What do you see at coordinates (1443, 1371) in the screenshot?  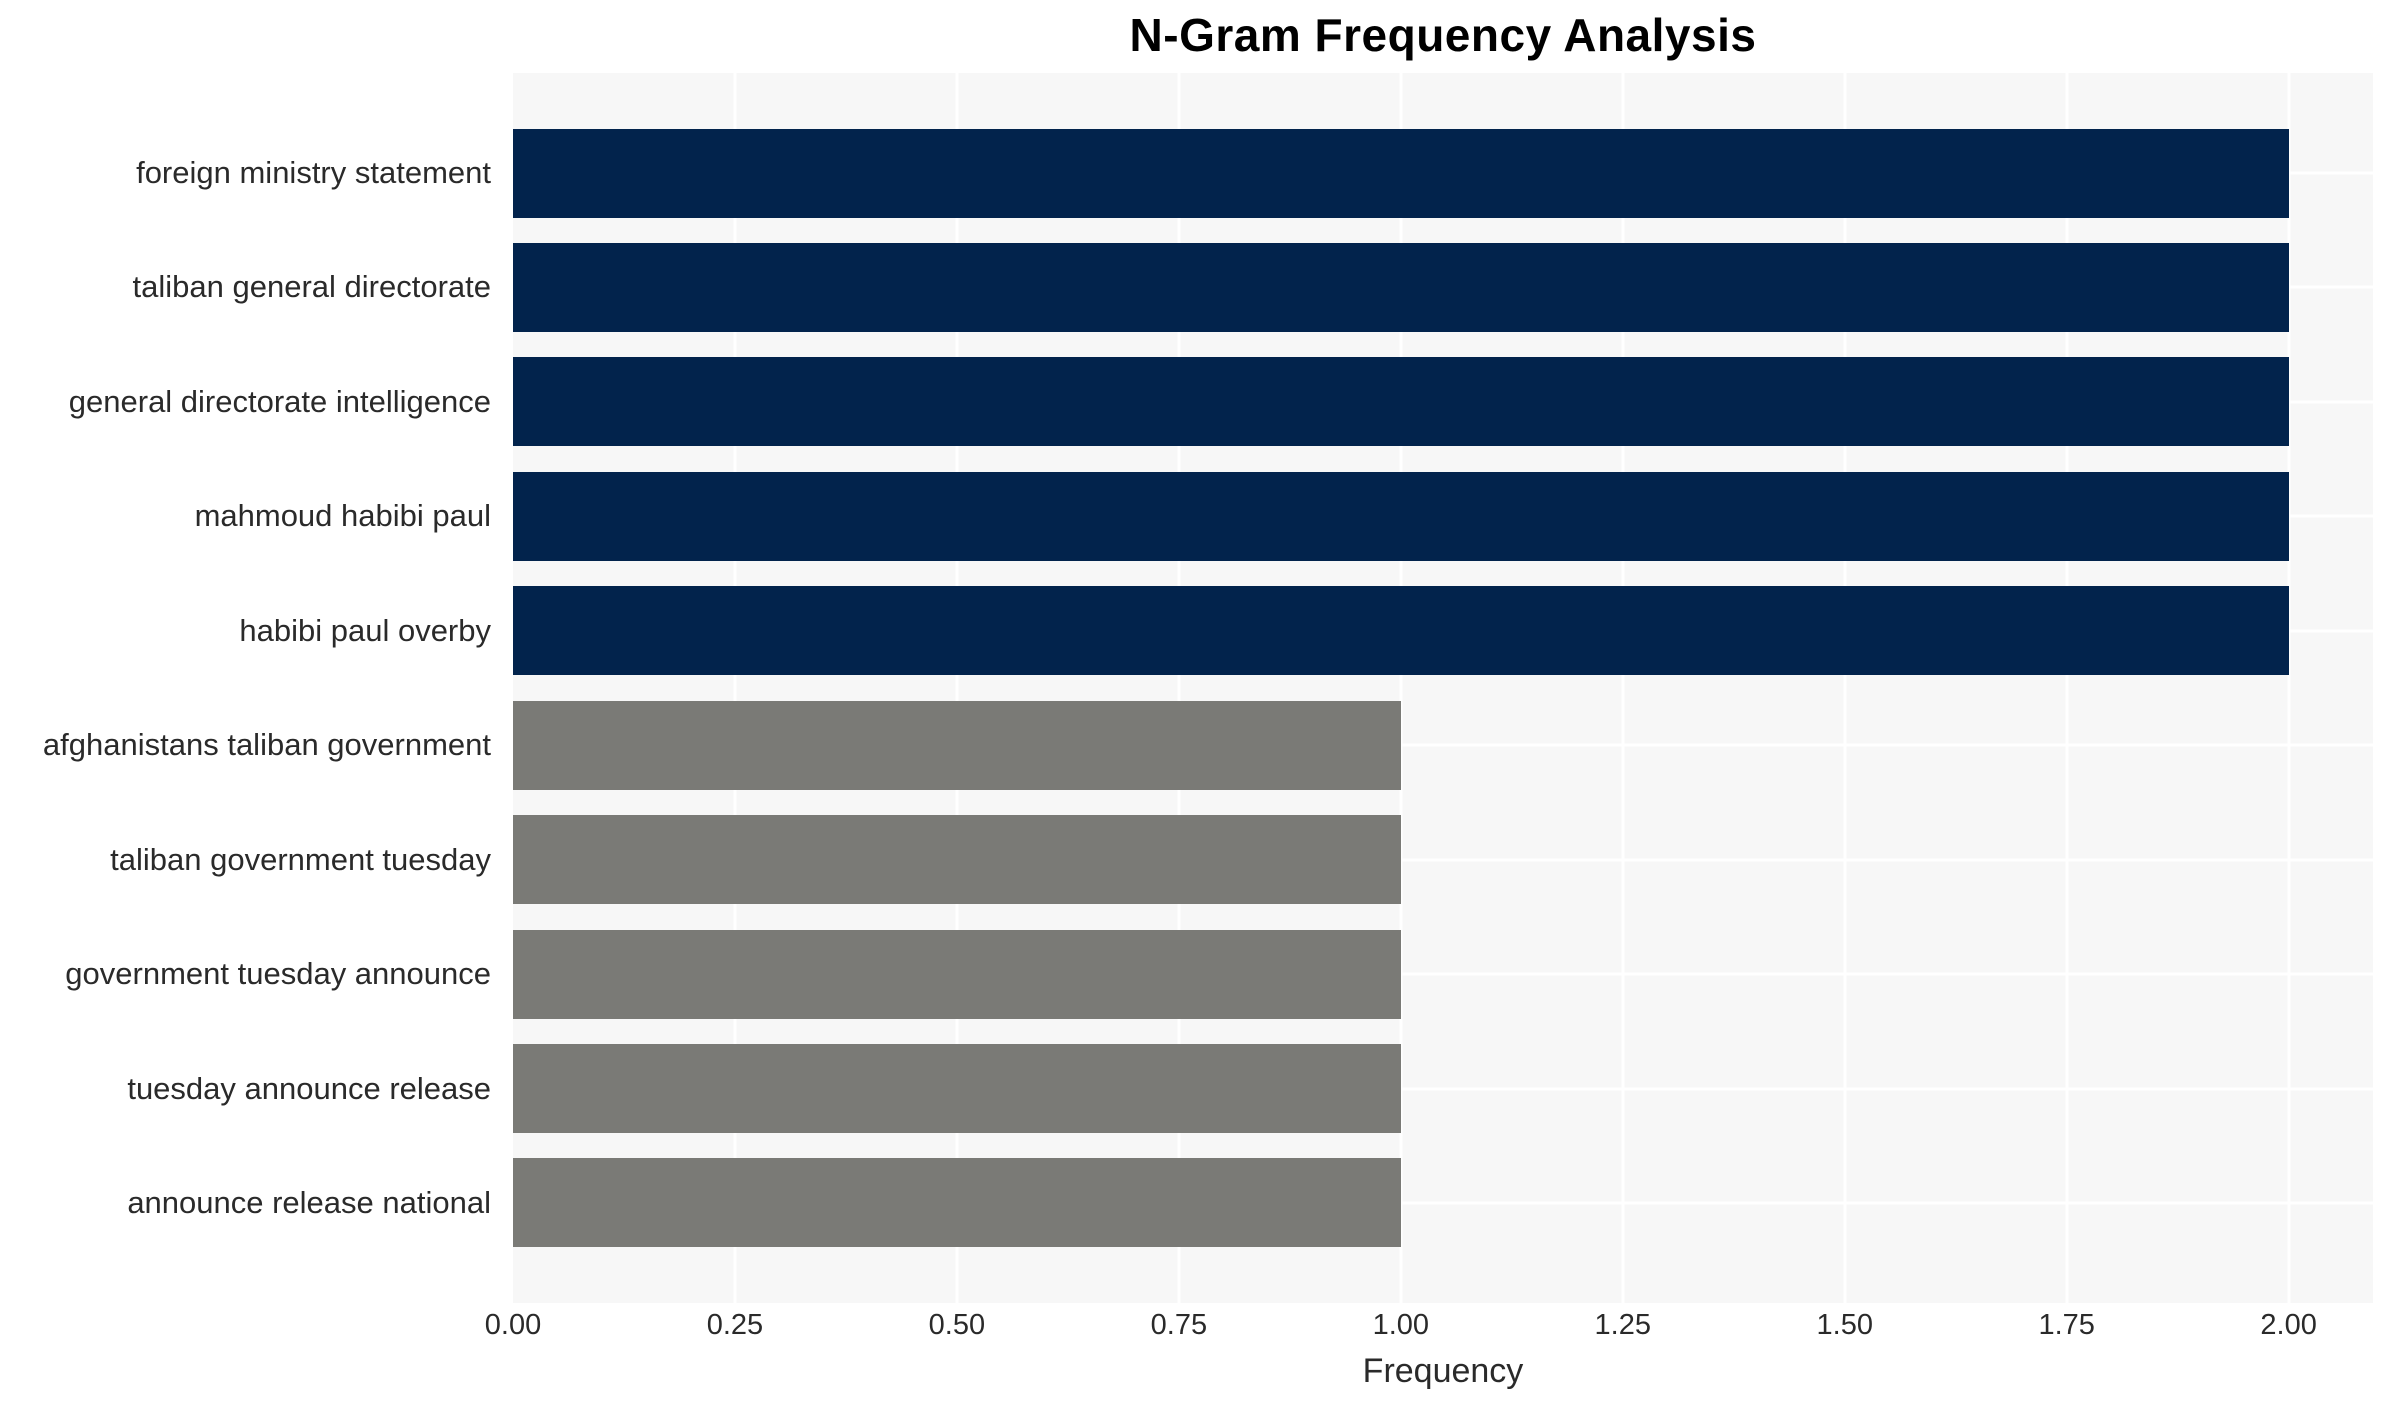 I see `x-axis-title: Frequency` at bounding box center [1443, 1371].